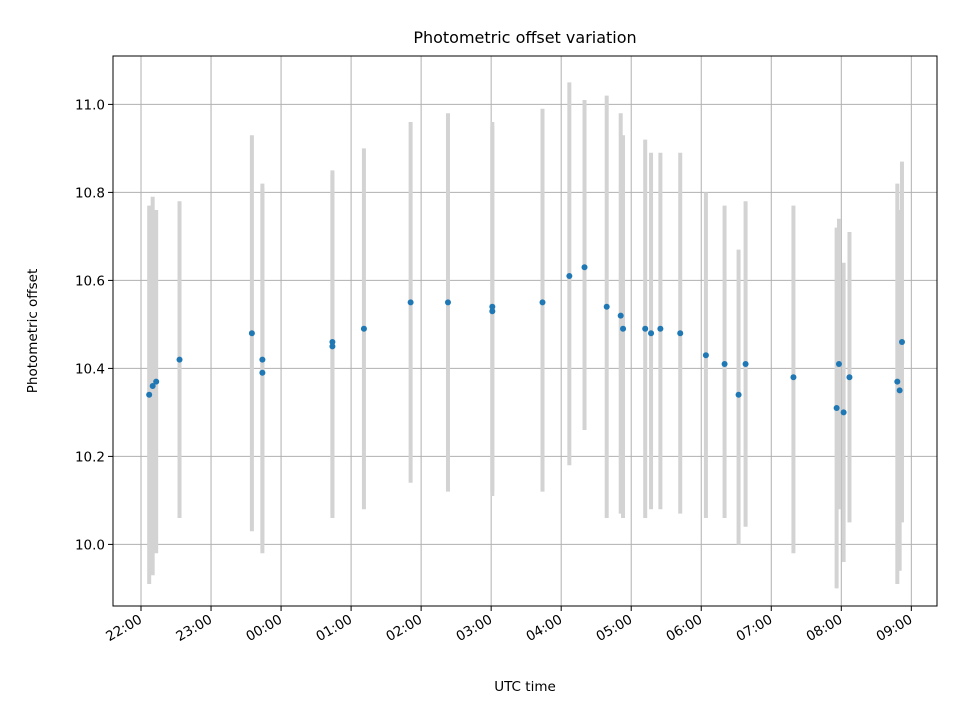 This screenshot has width=960, height=720. I want to click on chart-title: Photometric offset variation, so click(524, 37).